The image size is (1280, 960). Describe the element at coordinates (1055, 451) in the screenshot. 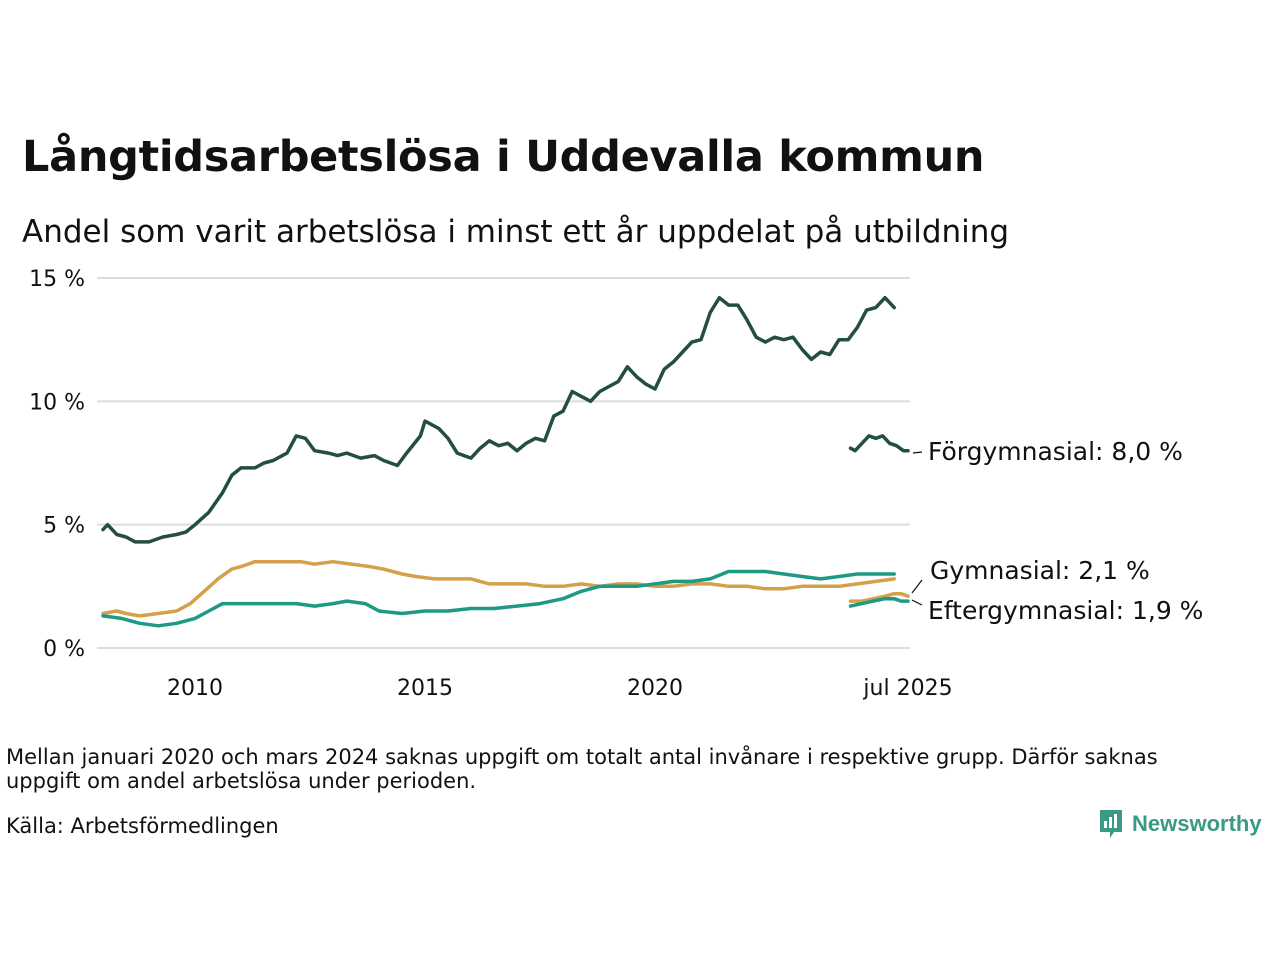

I see `series-label-forgymnasial: Förgymnasial: 8,0 %` at that location.